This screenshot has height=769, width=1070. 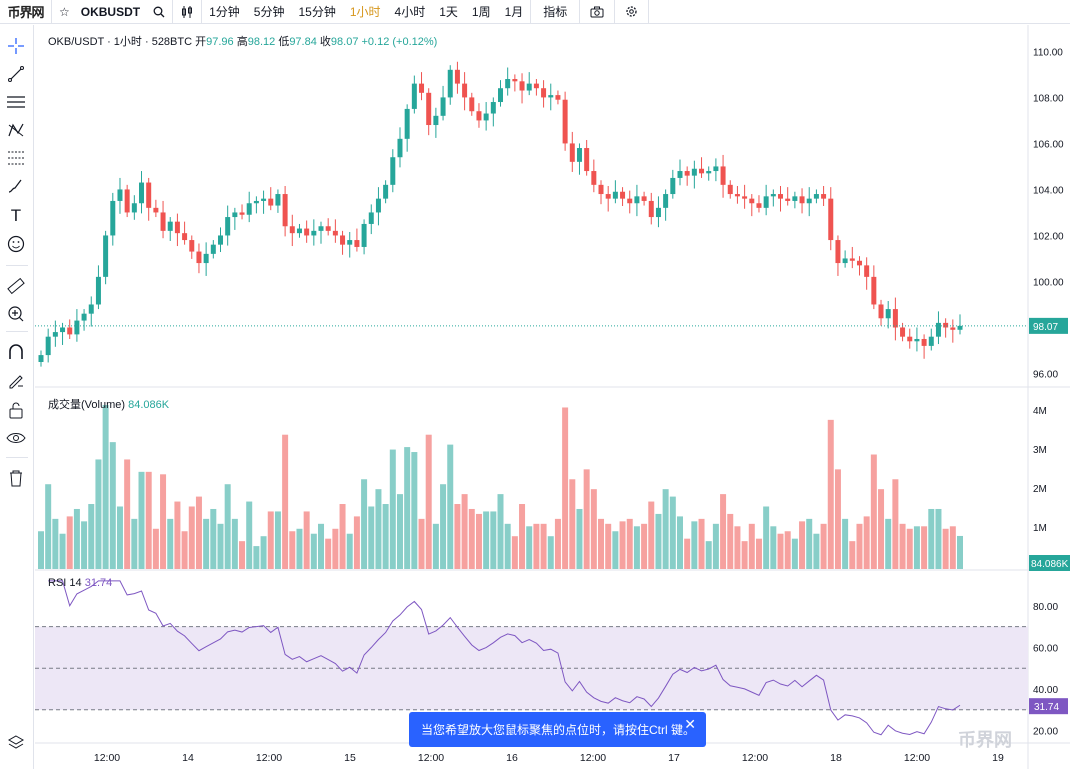 I want to click on volume-value: 84.086K, so click(x=149, y=405).